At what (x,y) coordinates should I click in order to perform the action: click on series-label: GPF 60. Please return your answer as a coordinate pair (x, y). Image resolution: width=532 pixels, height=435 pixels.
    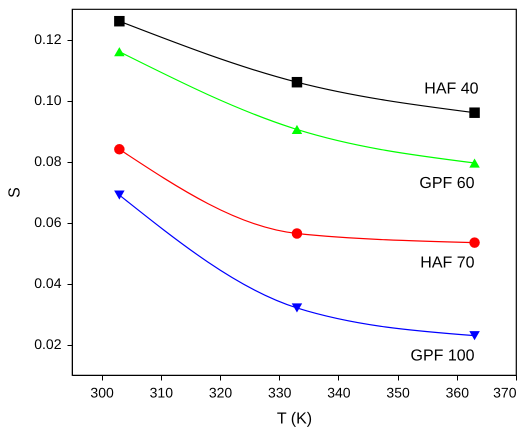
    Looking at the image, I should click on (447, 183).